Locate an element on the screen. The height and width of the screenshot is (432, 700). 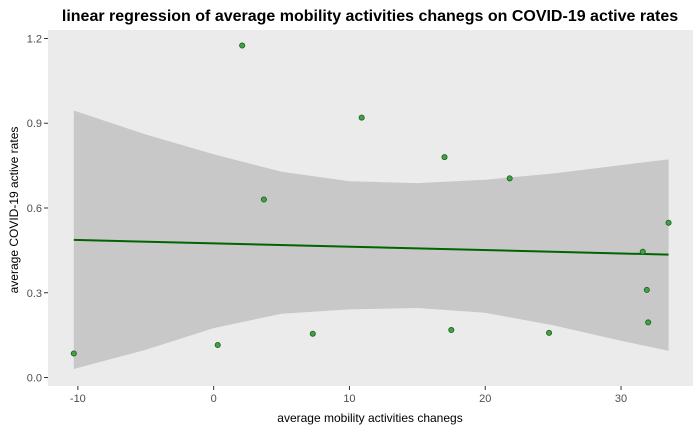
regression-line-layer is located at coordinates (371, 247).